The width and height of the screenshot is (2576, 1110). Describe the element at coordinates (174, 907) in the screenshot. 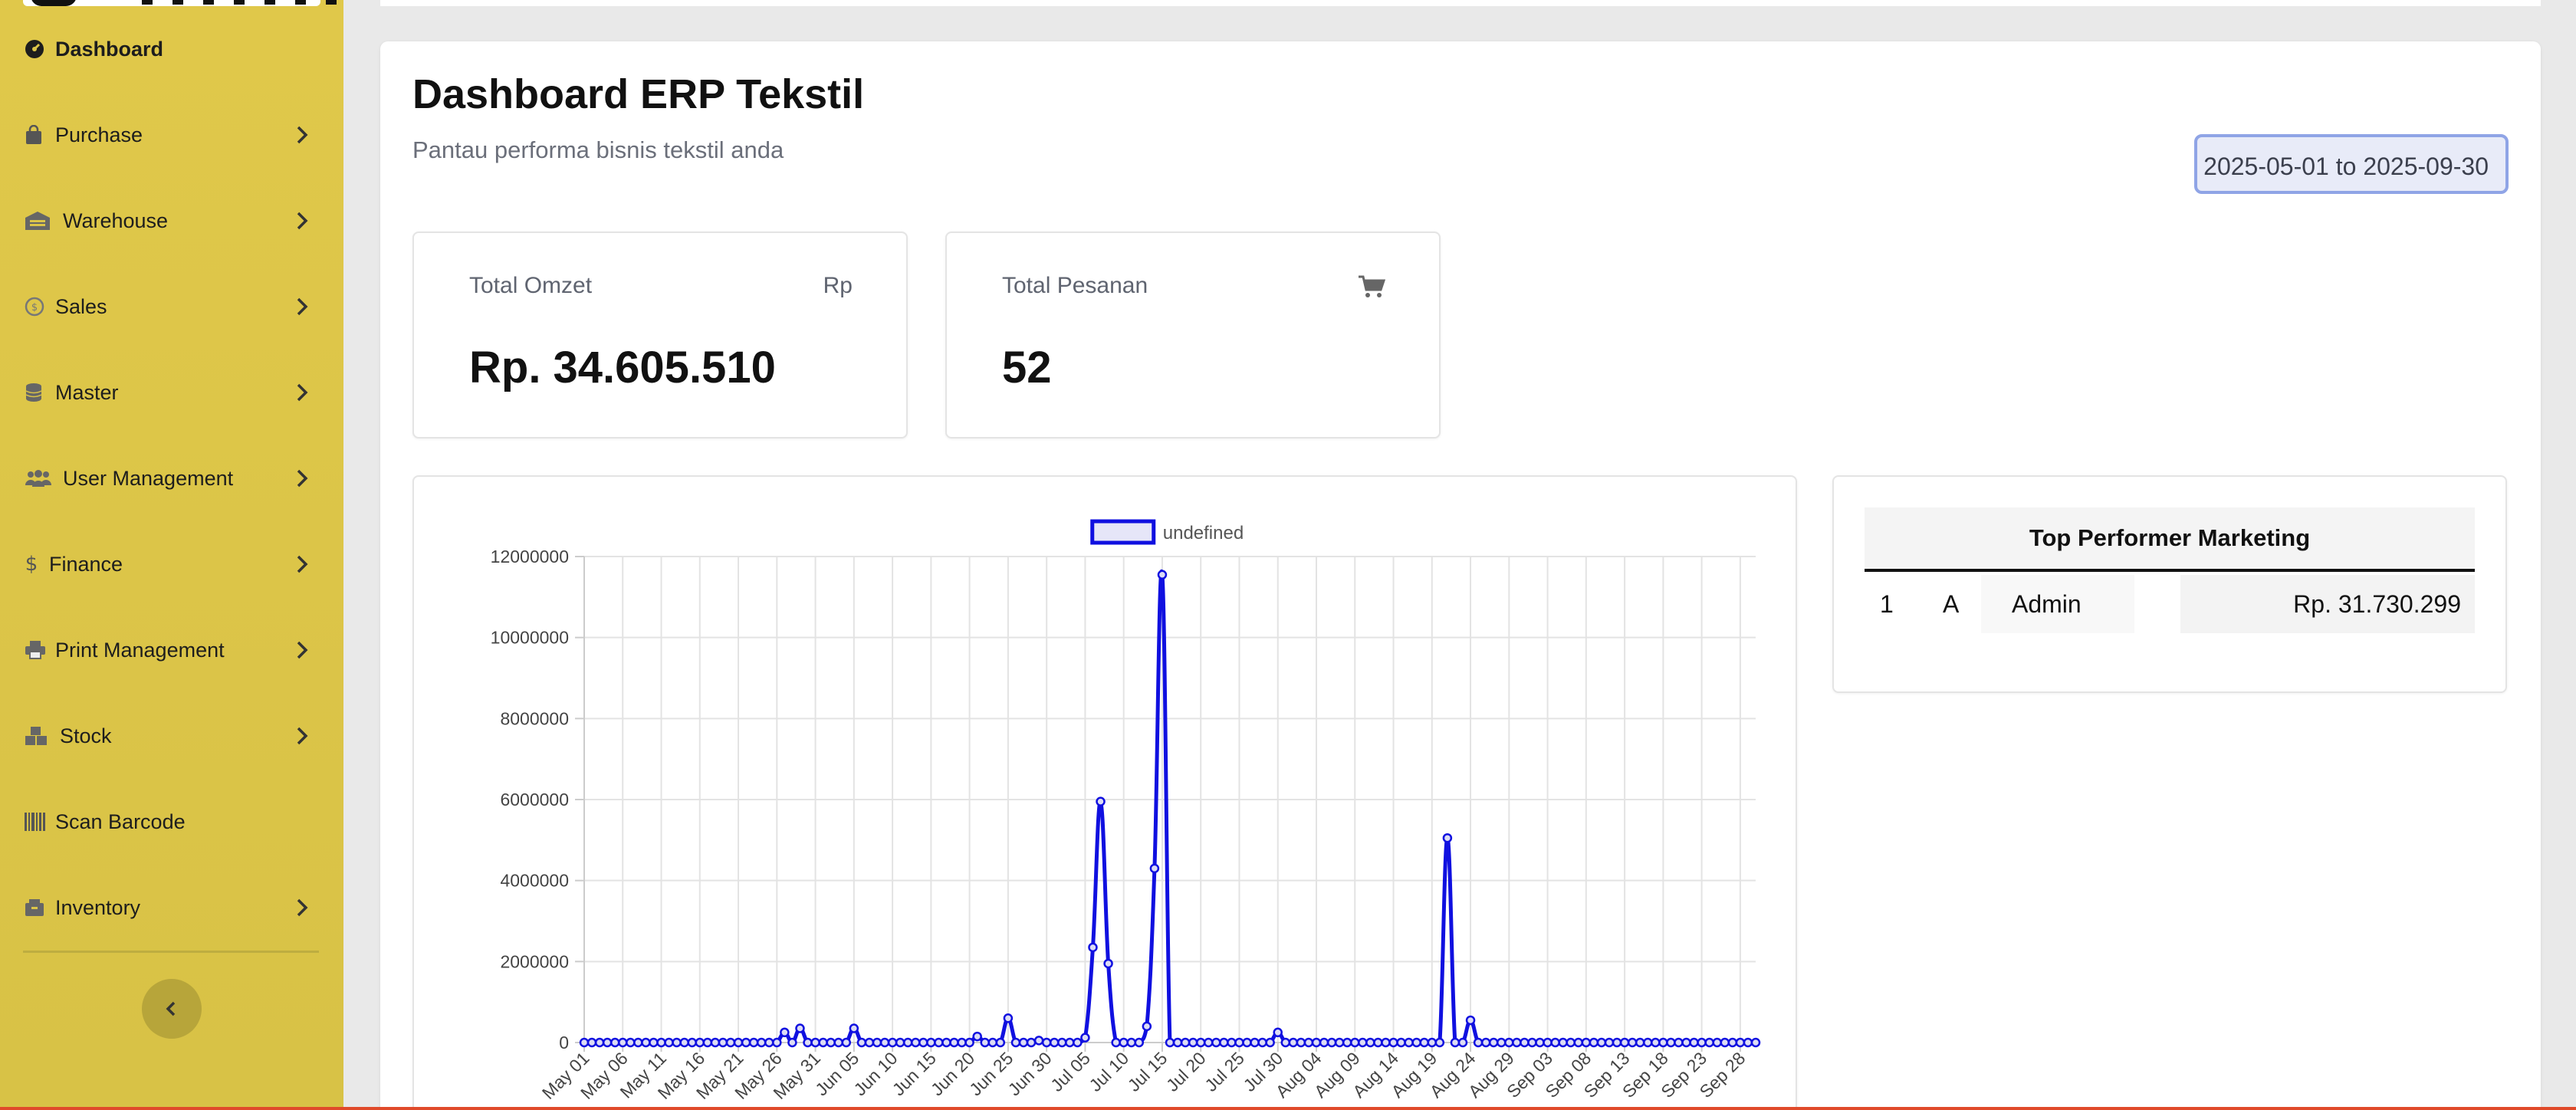

I see `sidebar-item-inventory: Inventory` at that location.